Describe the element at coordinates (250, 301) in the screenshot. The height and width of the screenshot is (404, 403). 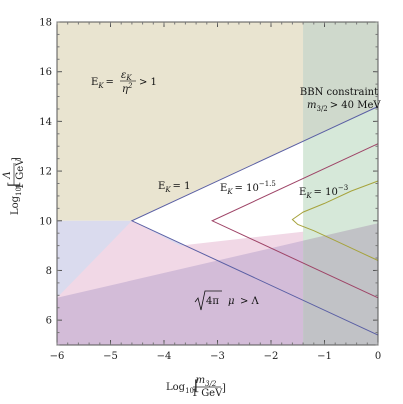
I see `svg-text: > Λ` at that location.